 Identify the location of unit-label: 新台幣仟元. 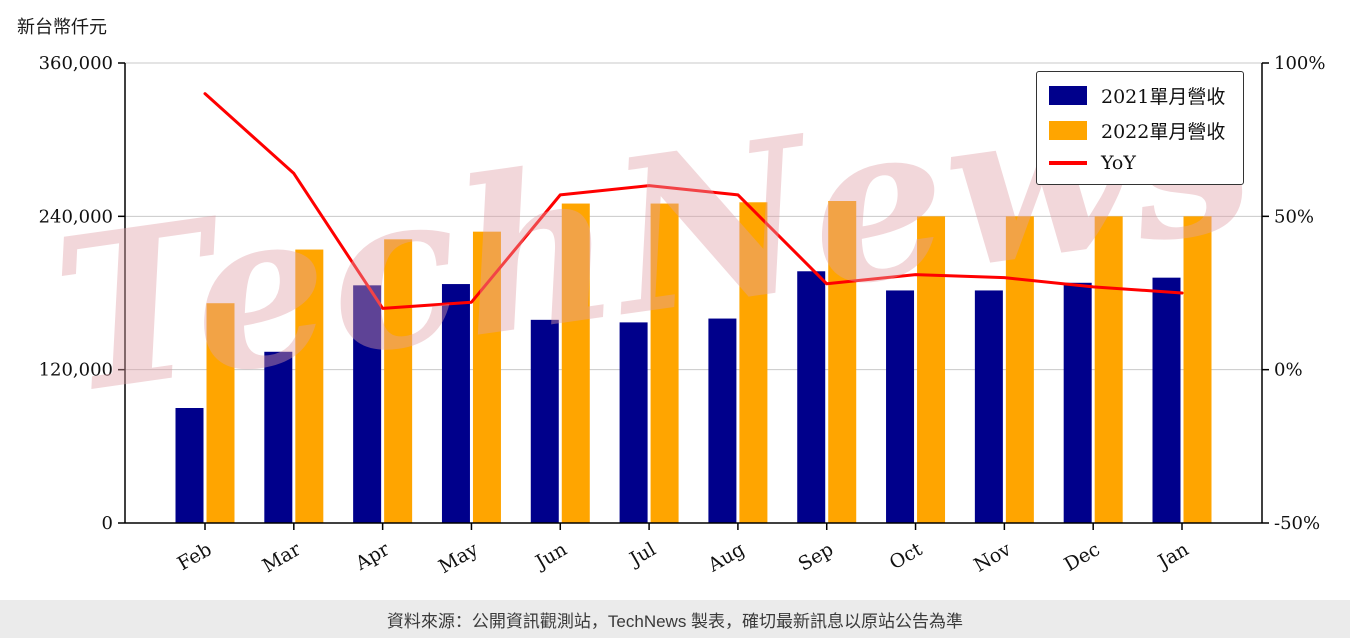
(62, 27).